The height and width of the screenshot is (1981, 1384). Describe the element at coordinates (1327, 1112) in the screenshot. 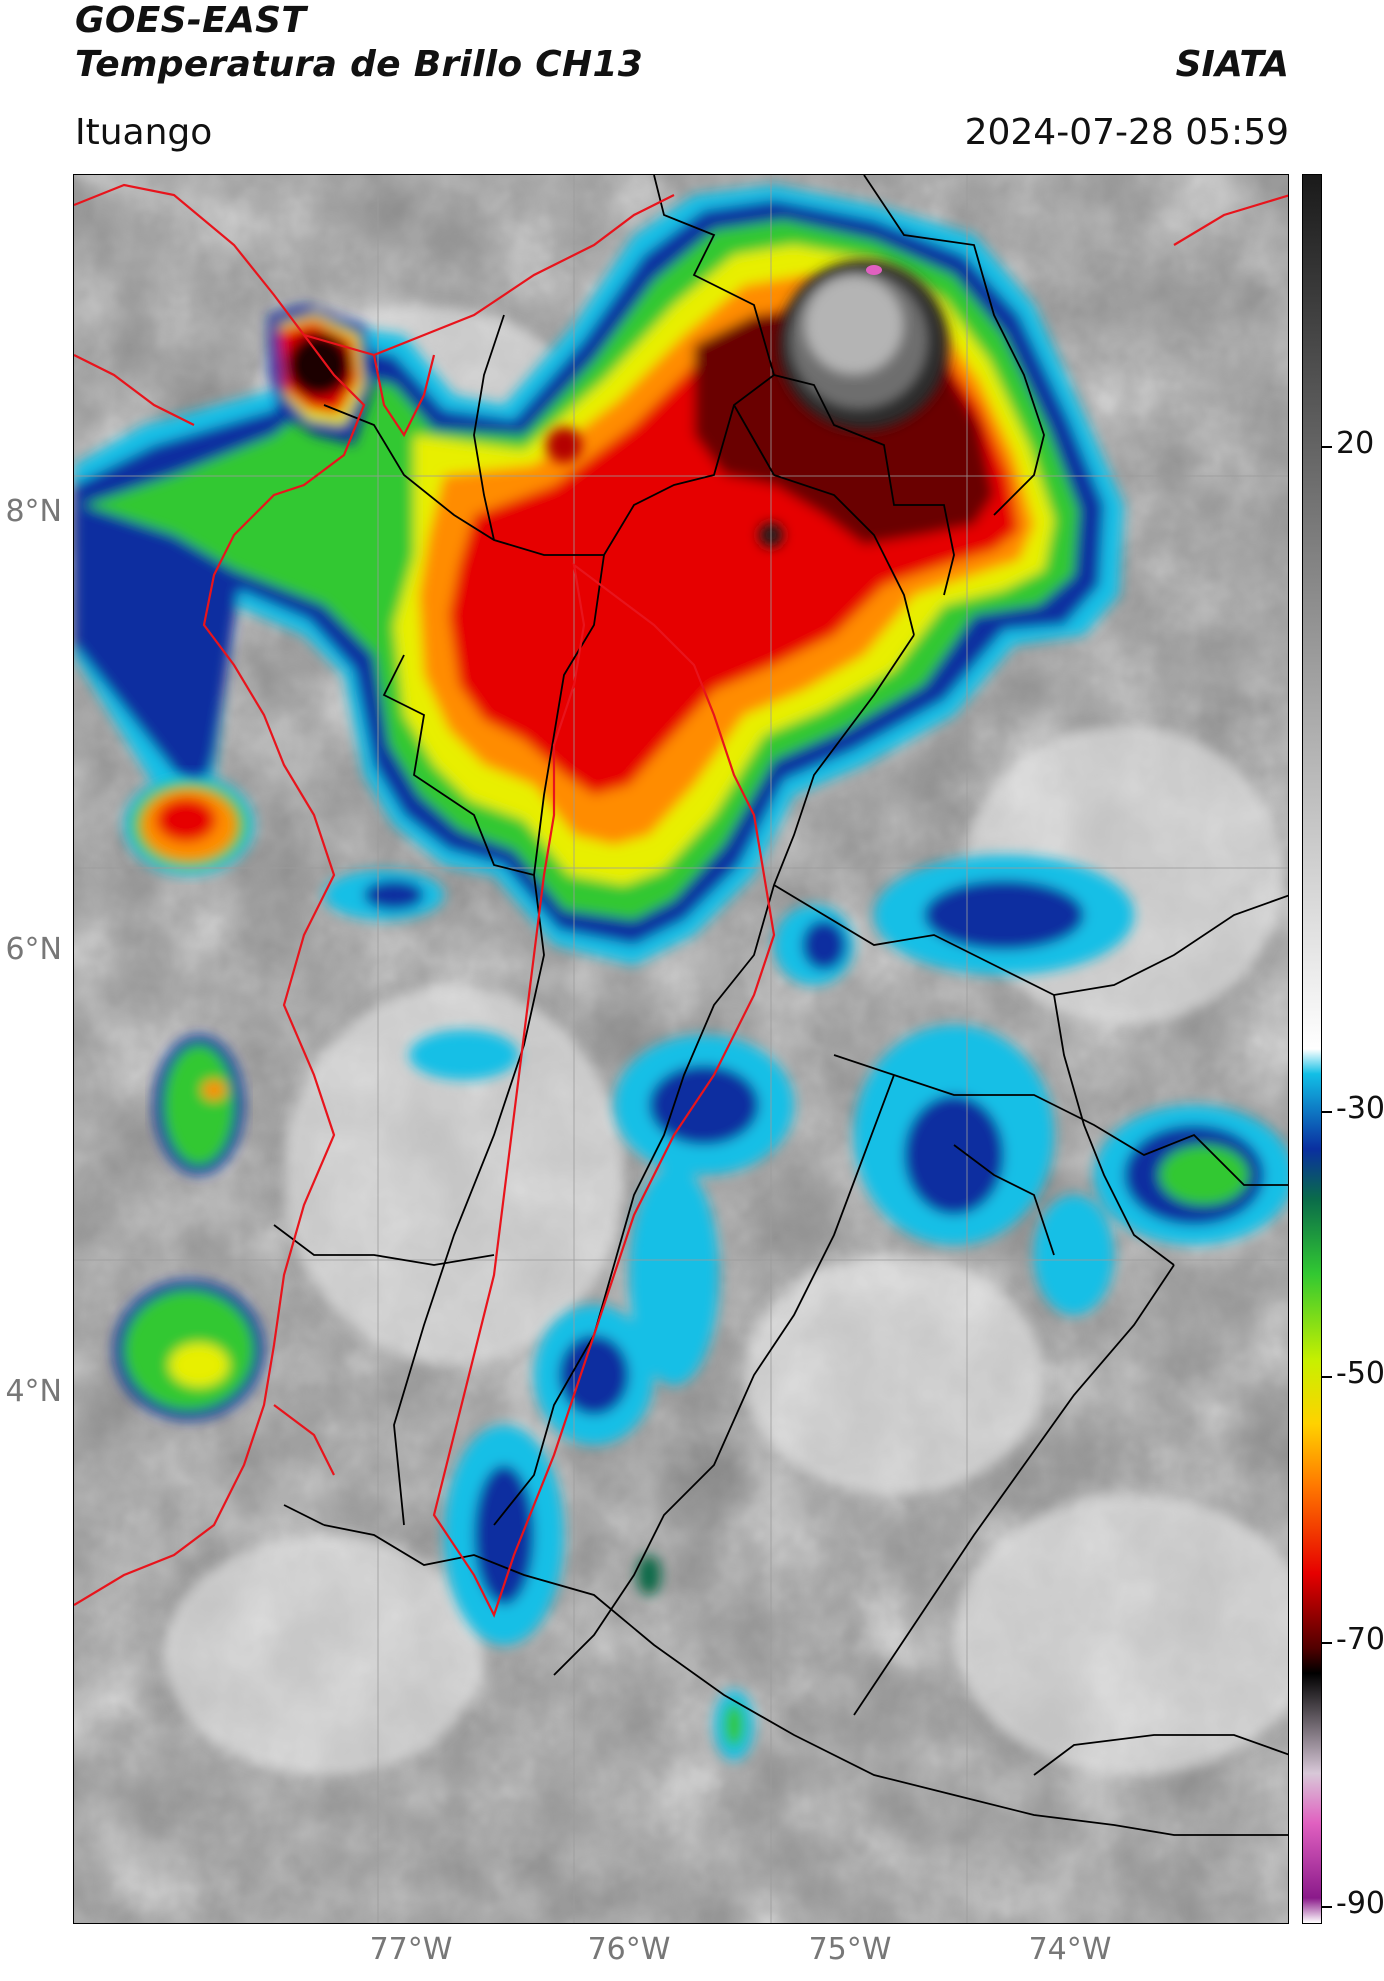

I see `colorbar-tick-minus30` at that location.